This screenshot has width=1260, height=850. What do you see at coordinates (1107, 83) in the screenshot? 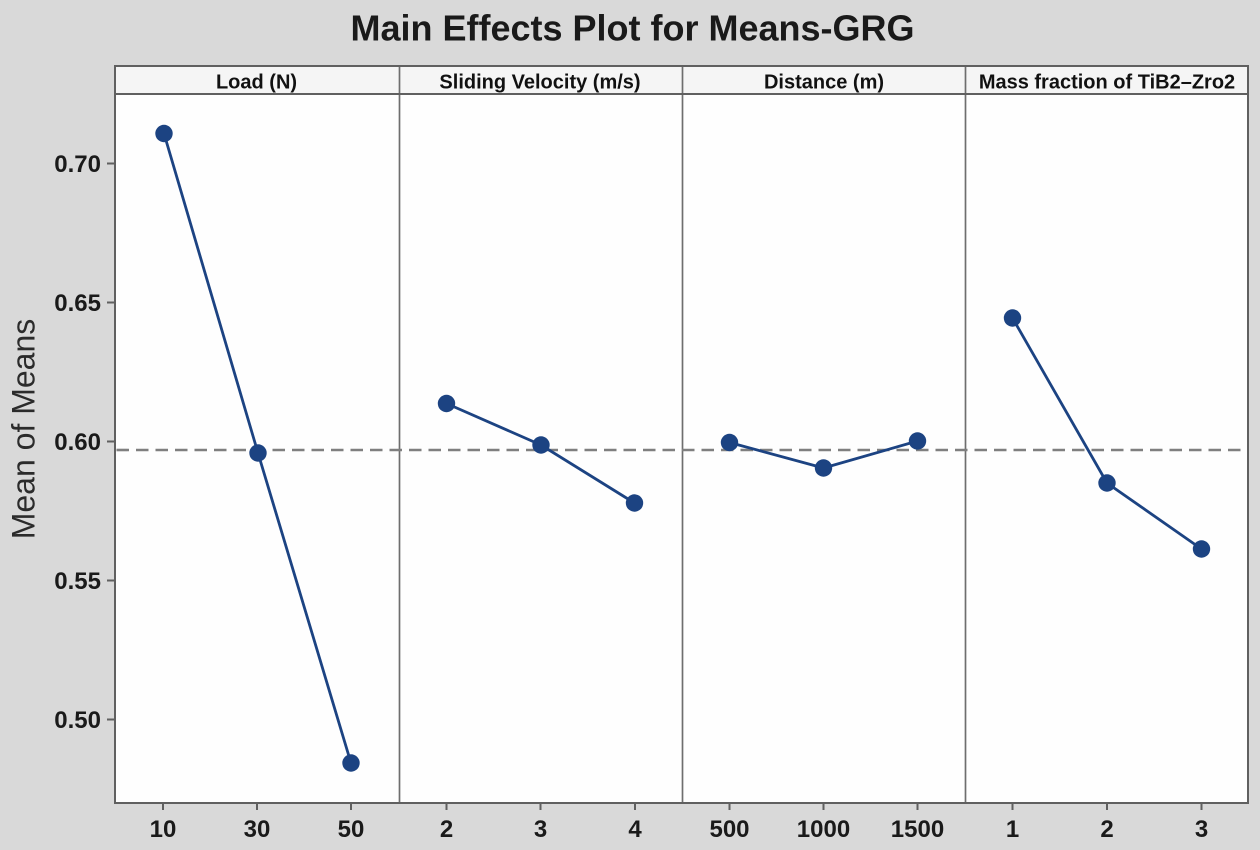
I see `svg-text: Mass fraction of TiB2–Zro2` at bounding box center [1107, 83].